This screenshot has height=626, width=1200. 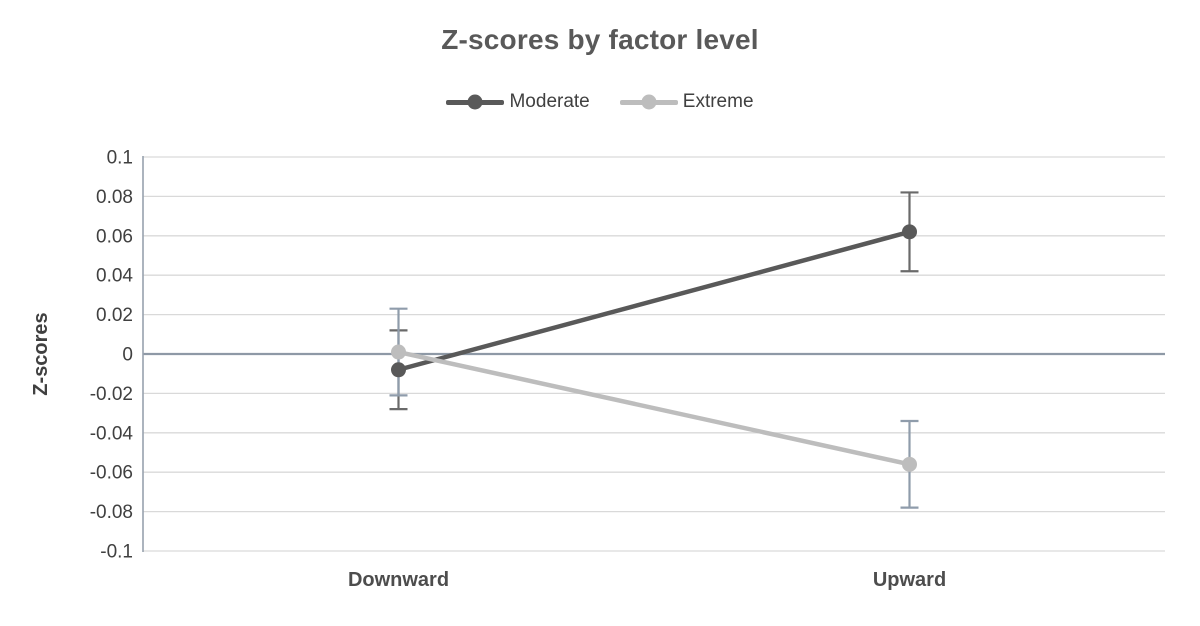 What do you see at coordinates (114, 315) in the screenshot?
I see `y-tick-label: 0.02` at bounding box center [114, 315].